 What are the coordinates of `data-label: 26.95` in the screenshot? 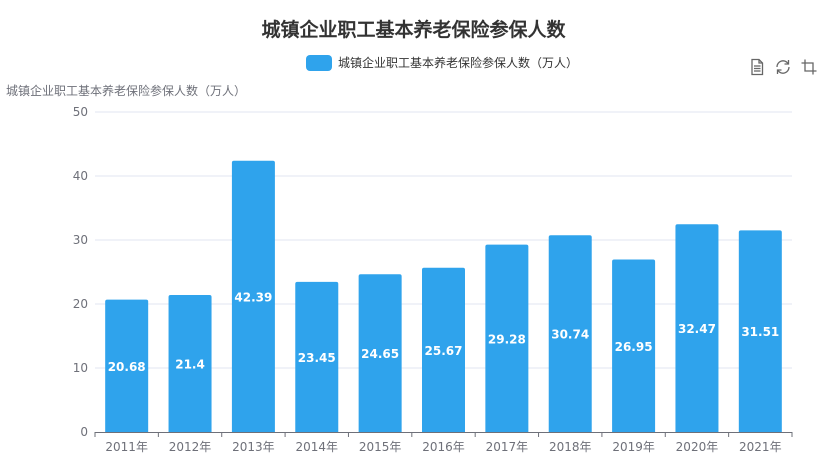 It's located at (634, 347).